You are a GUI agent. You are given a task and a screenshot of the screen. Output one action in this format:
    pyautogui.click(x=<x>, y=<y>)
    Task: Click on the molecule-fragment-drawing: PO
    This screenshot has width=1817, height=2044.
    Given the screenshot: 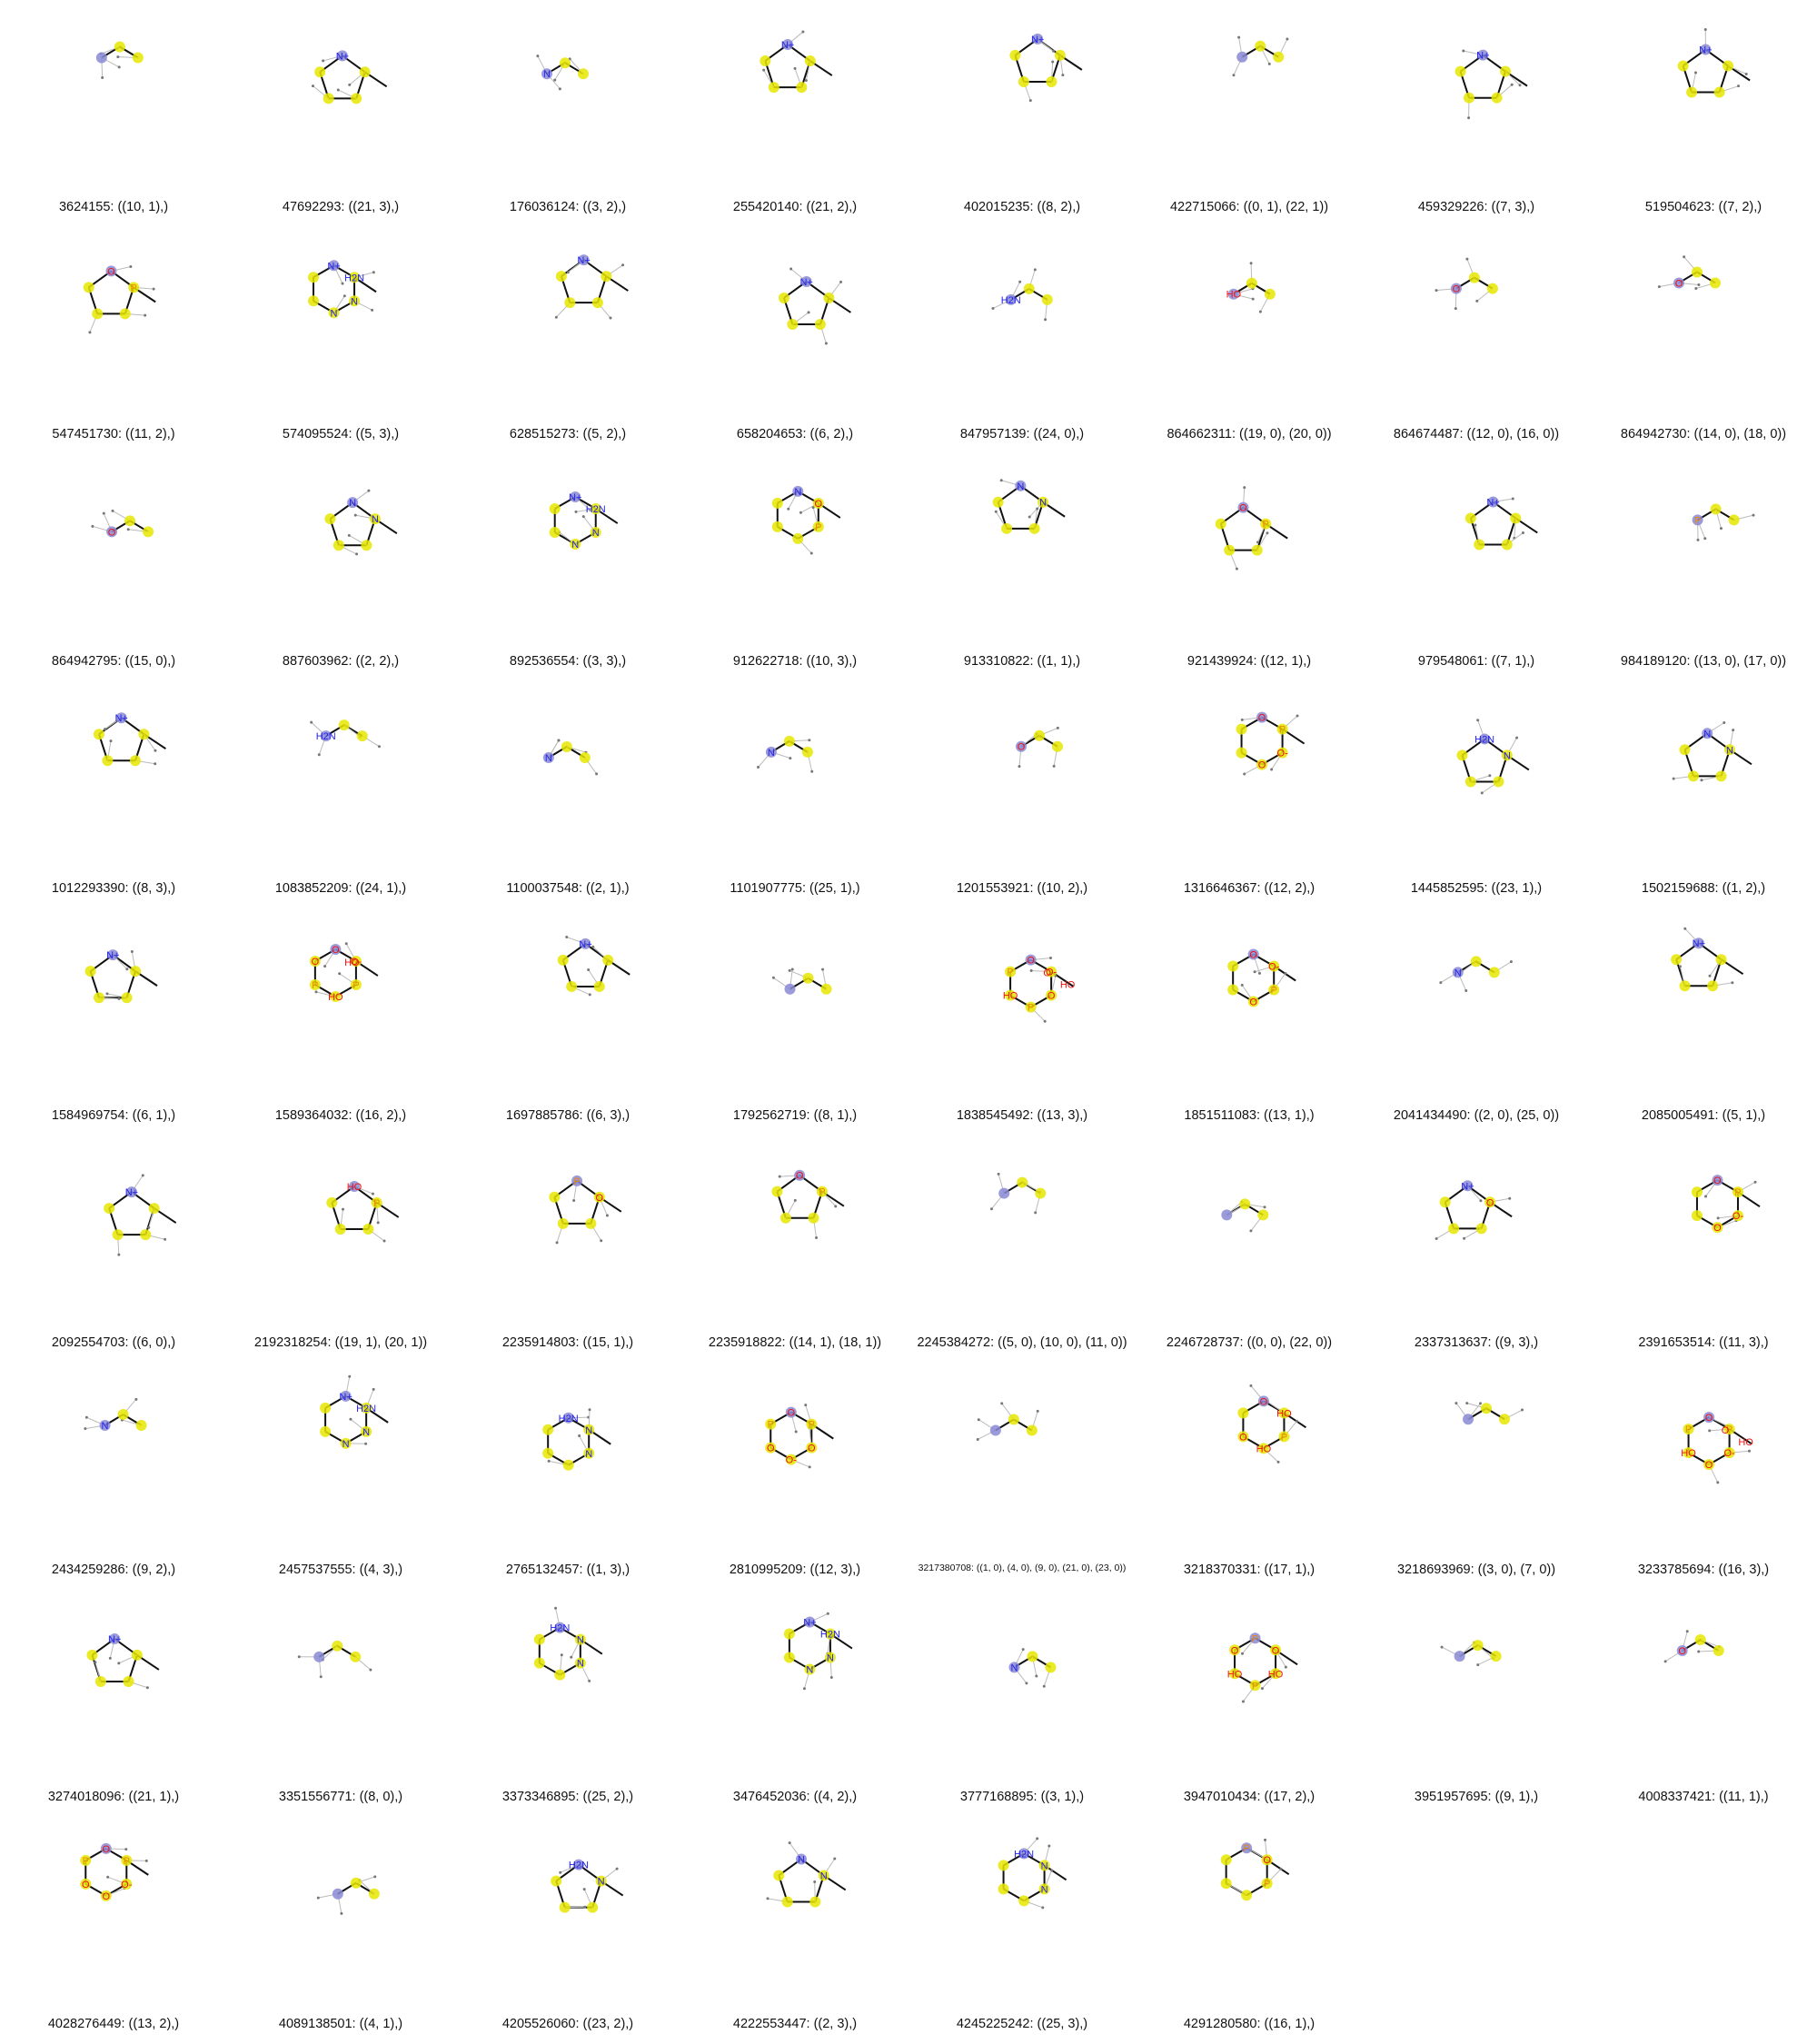 What is the action you would take?
    pyautogui.click(x=585, y=1210)
    